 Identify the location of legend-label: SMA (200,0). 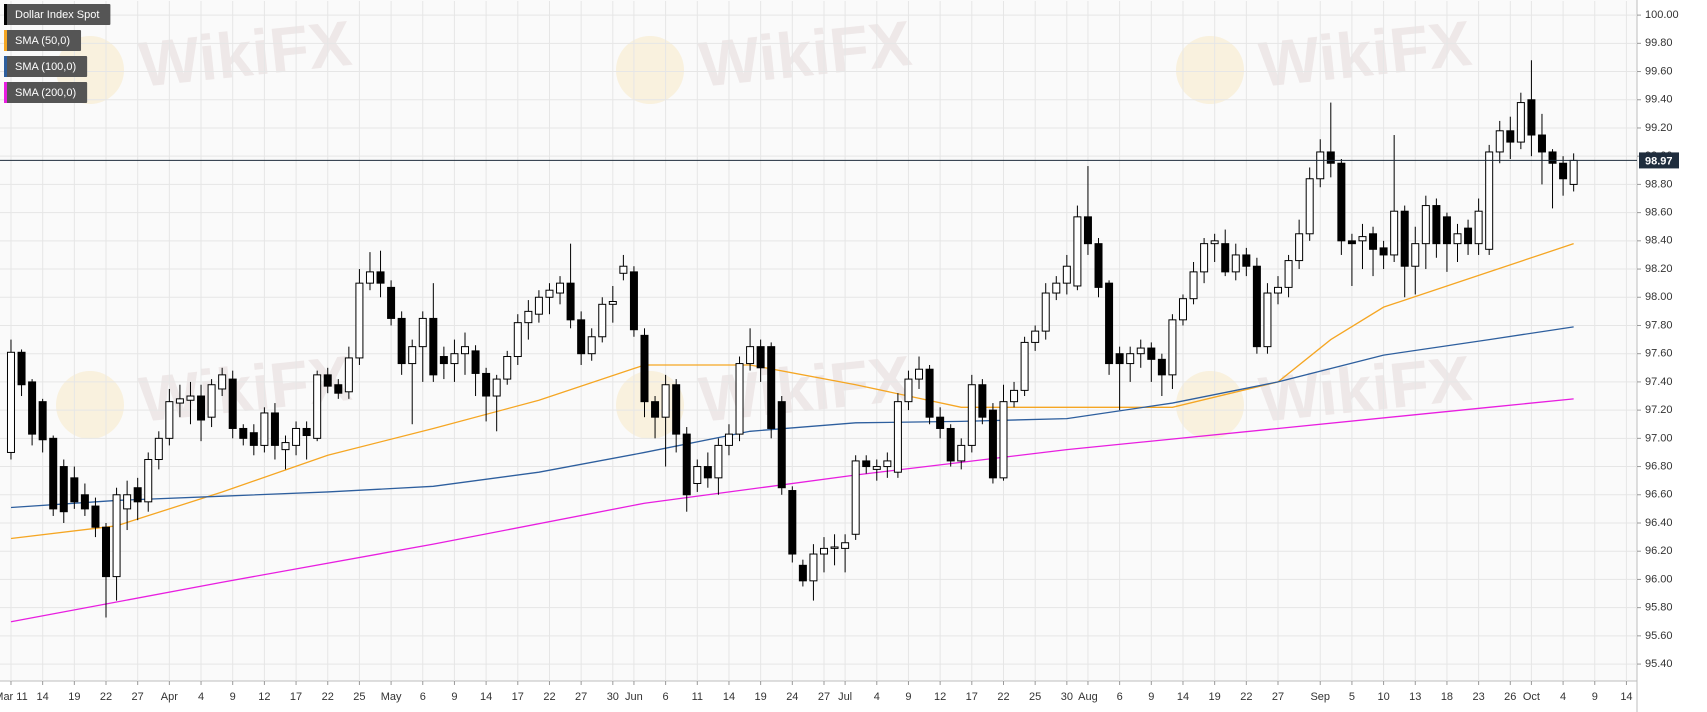
(45, 93).